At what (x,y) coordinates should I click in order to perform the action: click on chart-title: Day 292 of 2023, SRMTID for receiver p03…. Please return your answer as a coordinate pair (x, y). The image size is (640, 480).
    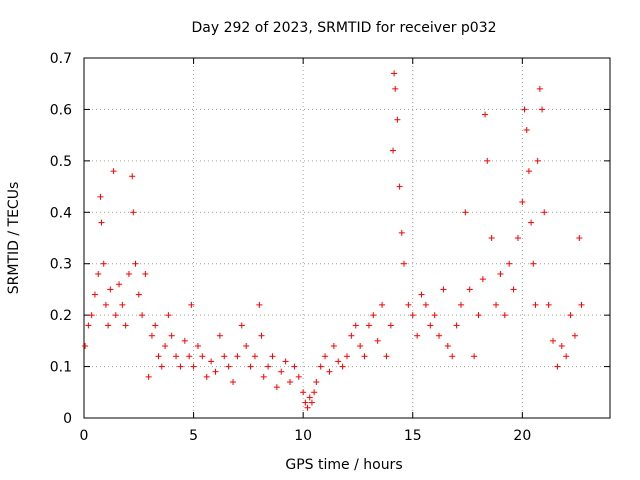
    Looking at the image, I should click on (343, 28).